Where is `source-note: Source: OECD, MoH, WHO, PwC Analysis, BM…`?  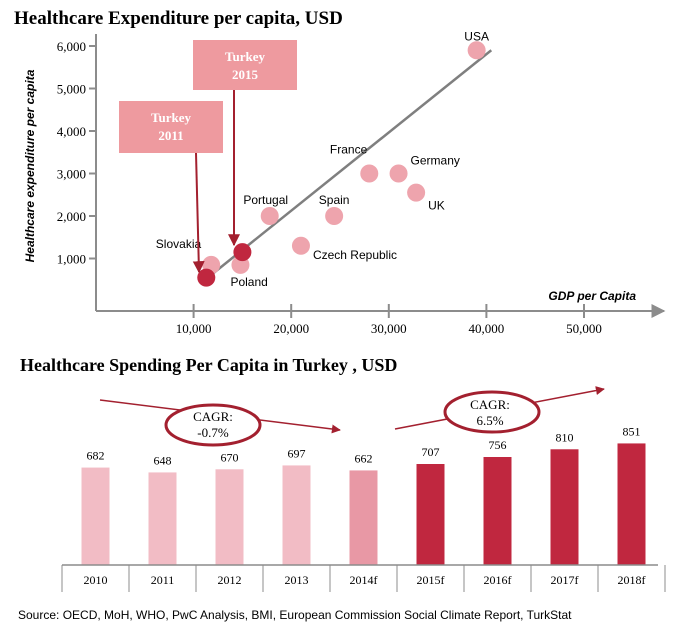 source-note: Source: OECD, MoH, WHO, PwC Analysis, BM… is located at coordinates (295, 615).